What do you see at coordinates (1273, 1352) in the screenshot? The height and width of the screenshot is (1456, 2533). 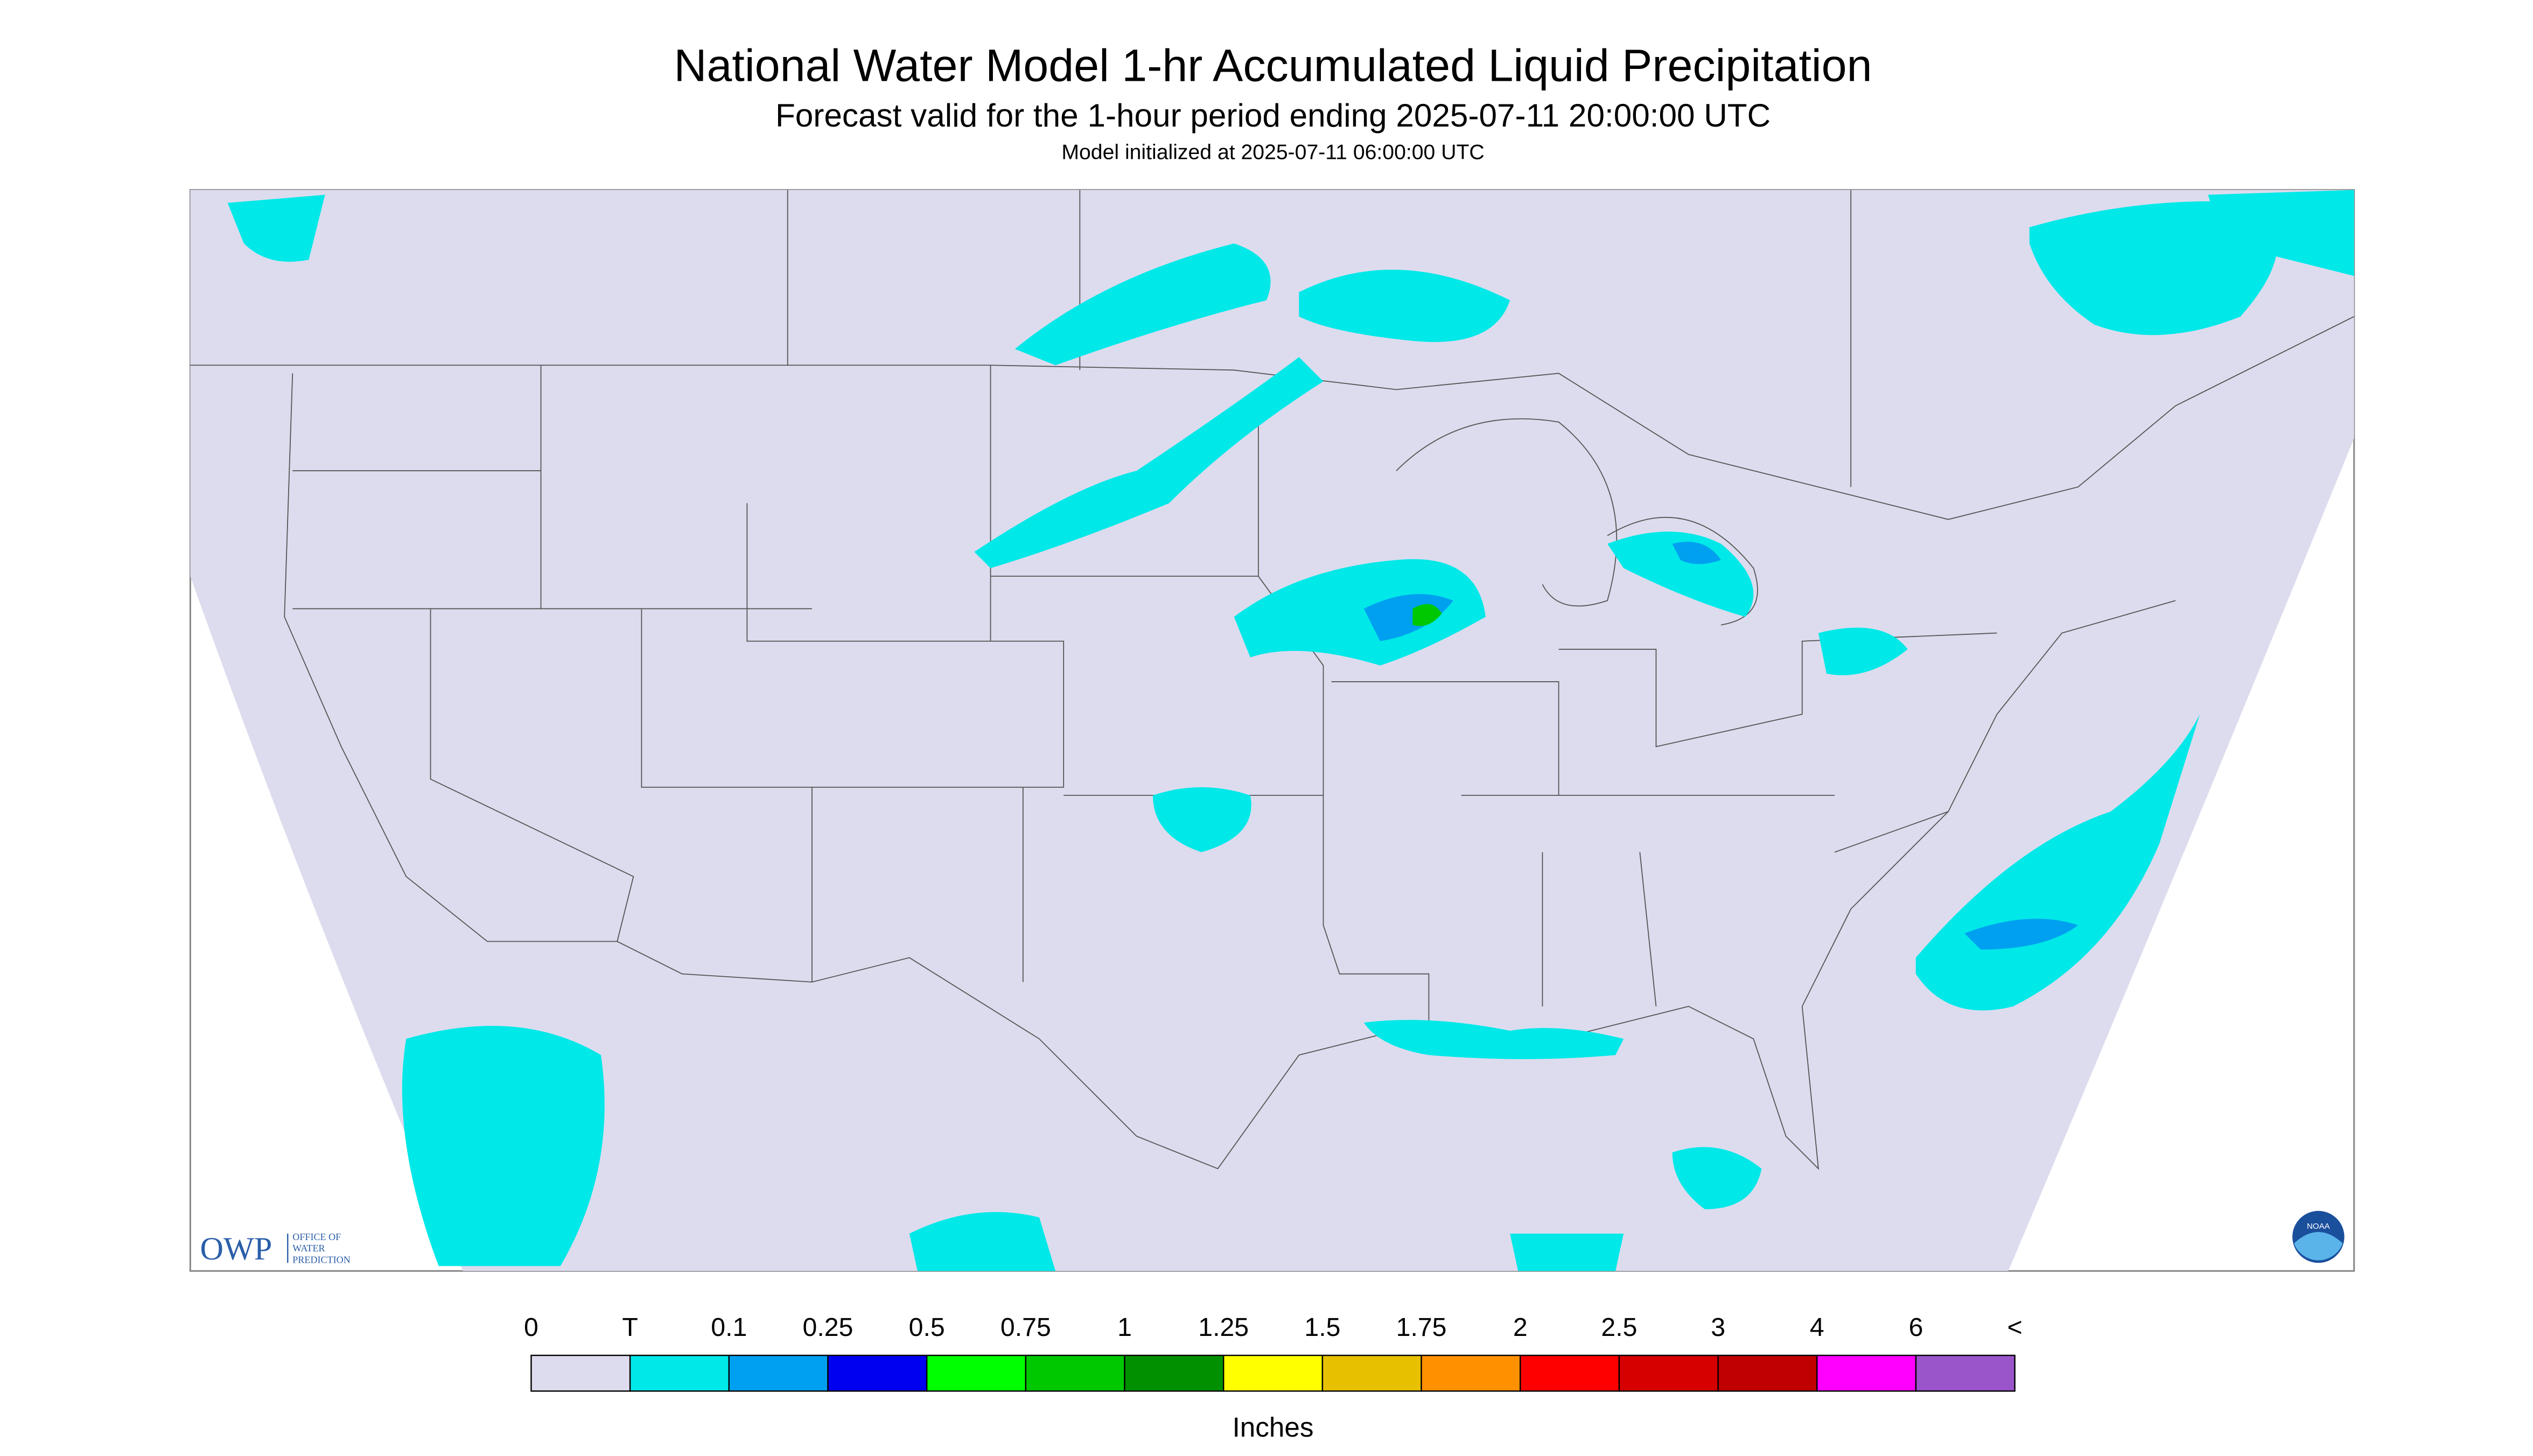 I see `legend: 0 T 0.1 0.25 0.5 0.75 1 1.25 1.5 1.75 2 2.5 3 4 6 <` at bounding box center [1273, 1352].